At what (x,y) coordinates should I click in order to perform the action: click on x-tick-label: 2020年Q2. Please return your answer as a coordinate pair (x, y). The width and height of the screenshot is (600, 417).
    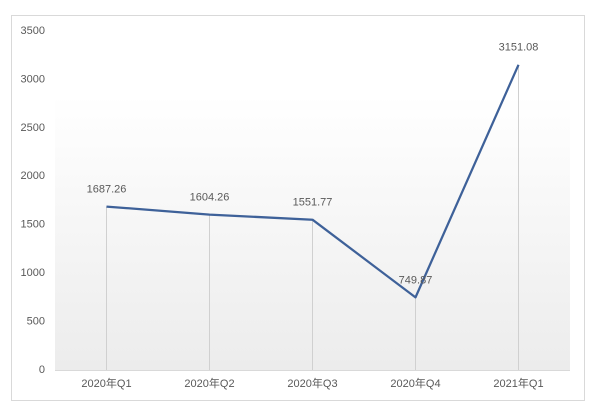
    Looking at the image, I should click on (209, 383).